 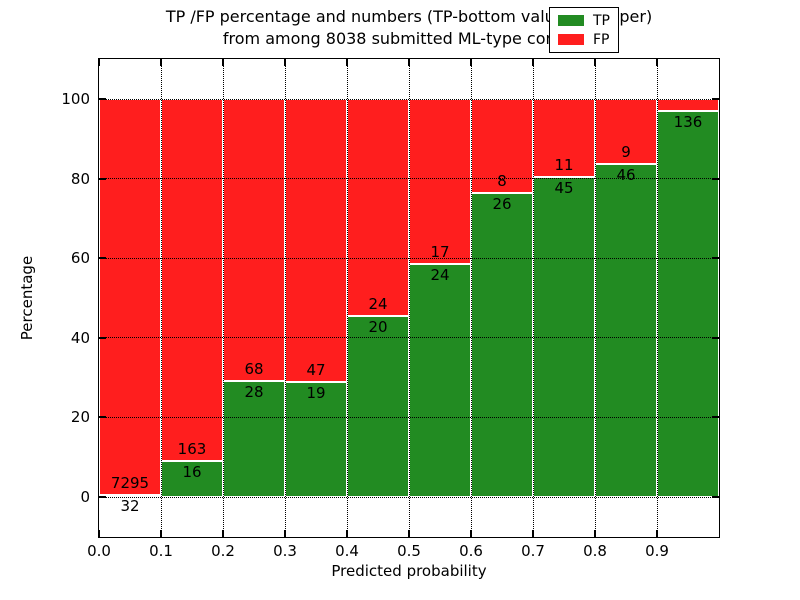 What do you see at coordinates (80, 258) in the screenshot?
I see `y-tick-label: 60` at bounding box center [80, 258].